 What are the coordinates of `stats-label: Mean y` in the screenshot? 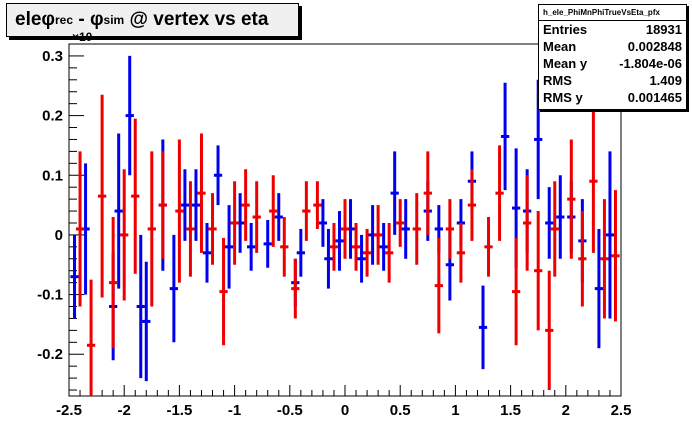 It's located at (565, 63).